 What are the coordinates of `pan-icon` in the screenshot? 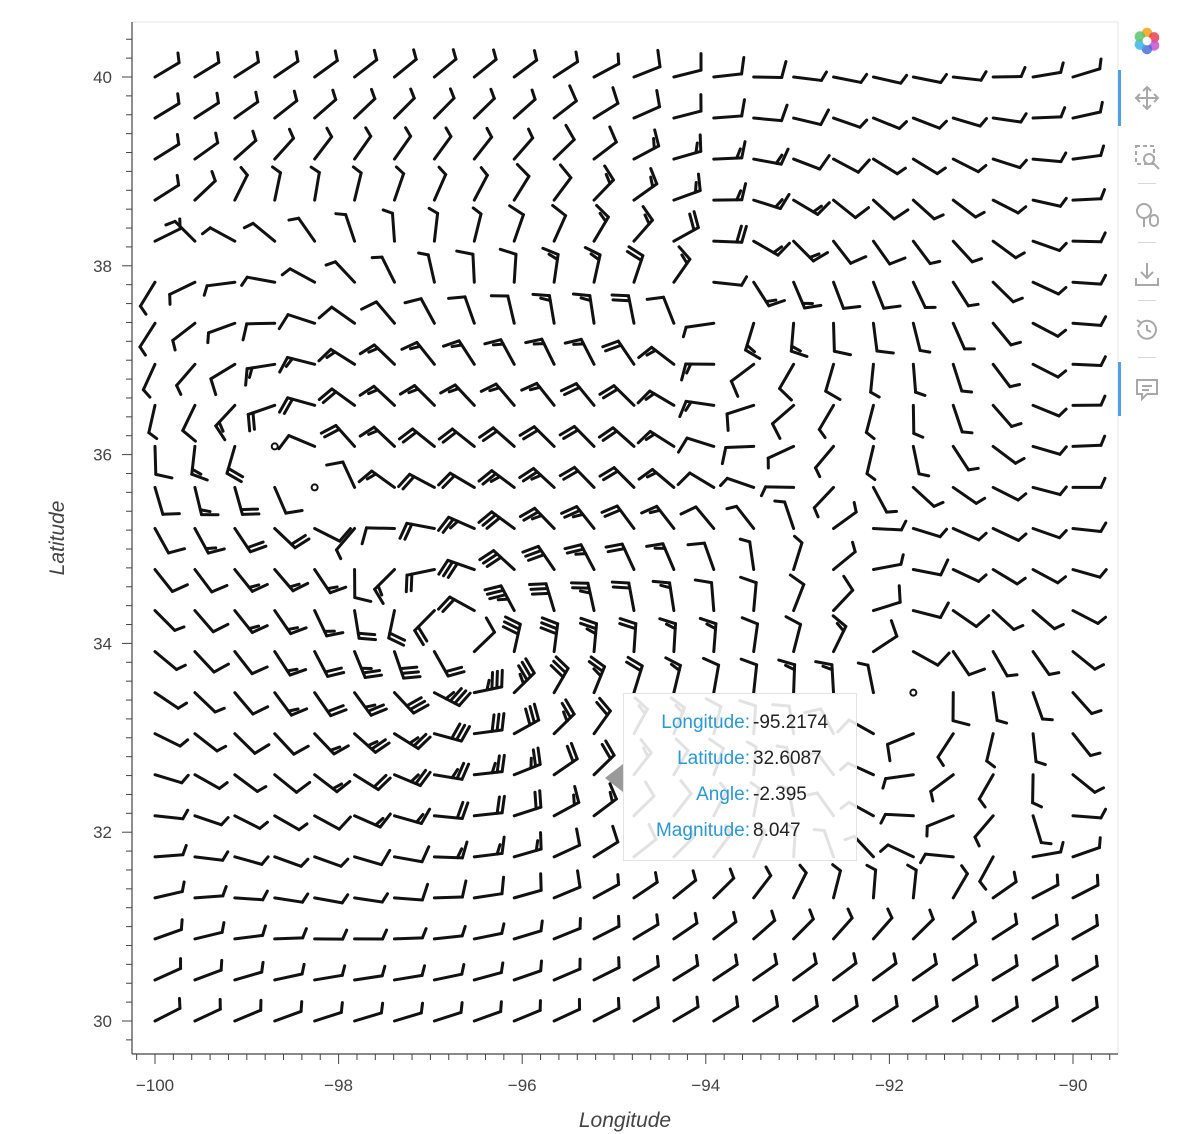 It's located at (1147, 98).